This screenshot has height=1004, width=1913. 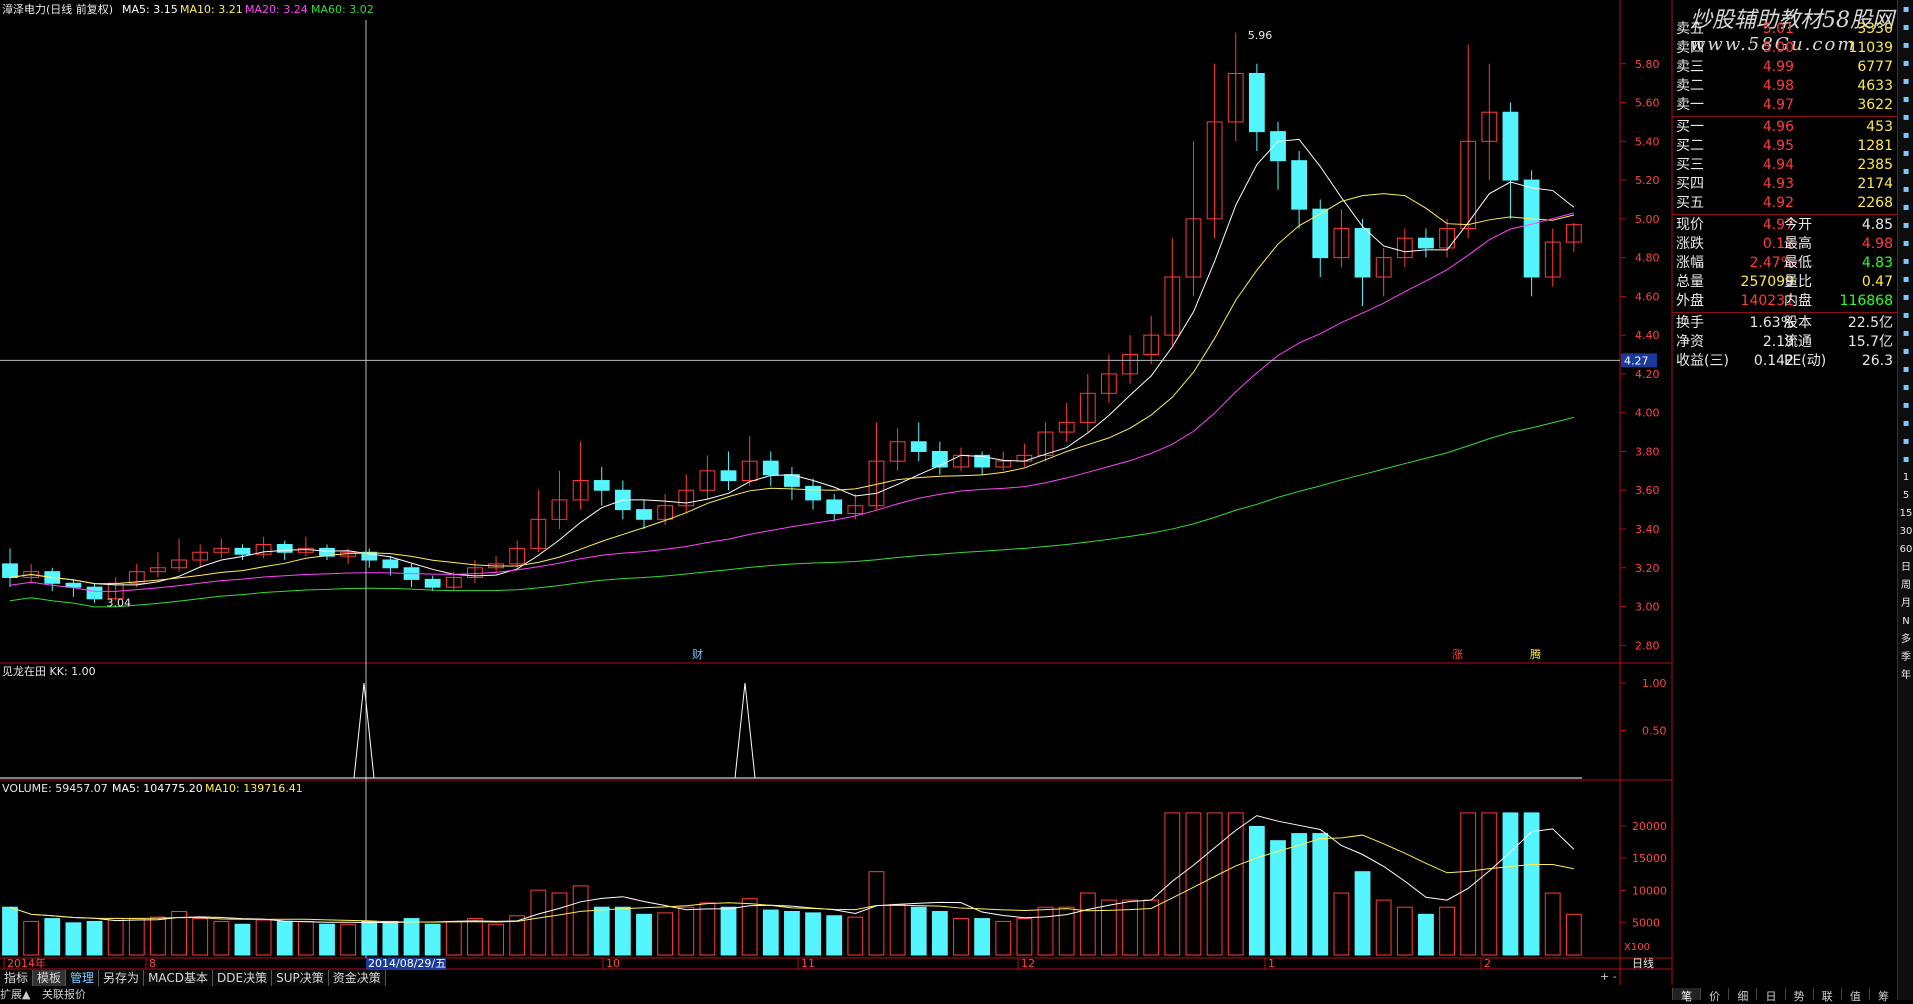 What do you see at coordinates (300, 978) in the screenshot?
I see `tab-6: SUP决策` at bounding box center [300, 978].